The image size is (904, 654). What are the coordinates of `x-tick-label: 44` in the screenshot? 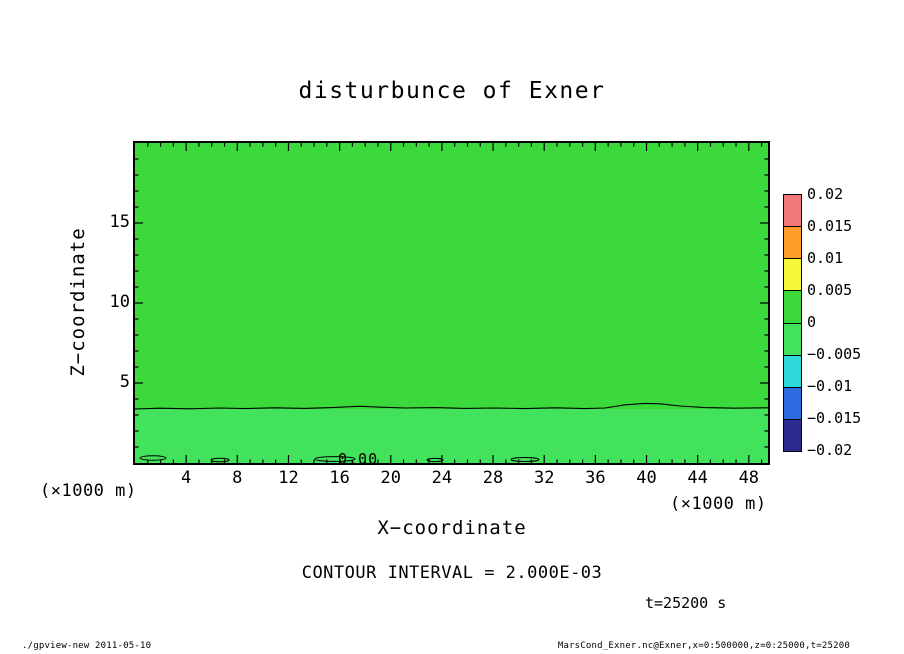 It's located at (697, 478).